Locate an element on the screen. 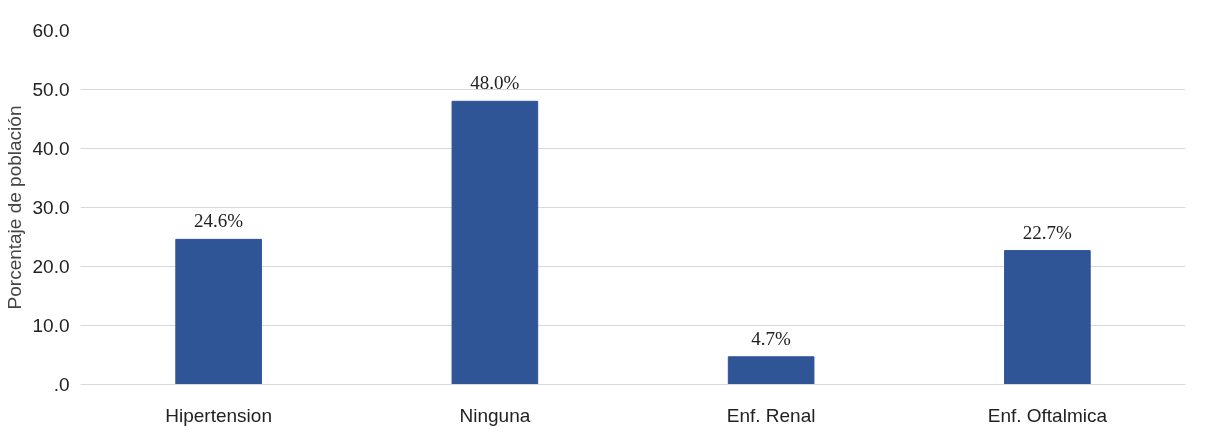 This screenshot has width=1208, height=435. y-tick-label: 20.0 is located at coordinates (51, 266).